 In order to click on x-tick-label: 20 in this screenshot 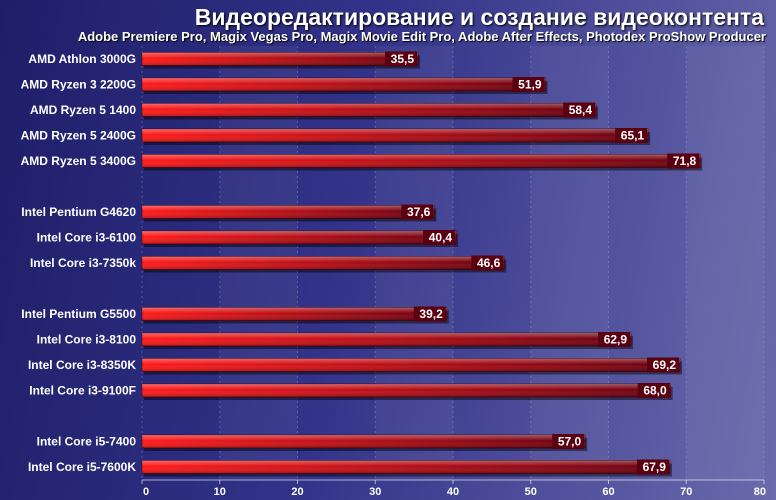, I will do `click(297, 492)`.